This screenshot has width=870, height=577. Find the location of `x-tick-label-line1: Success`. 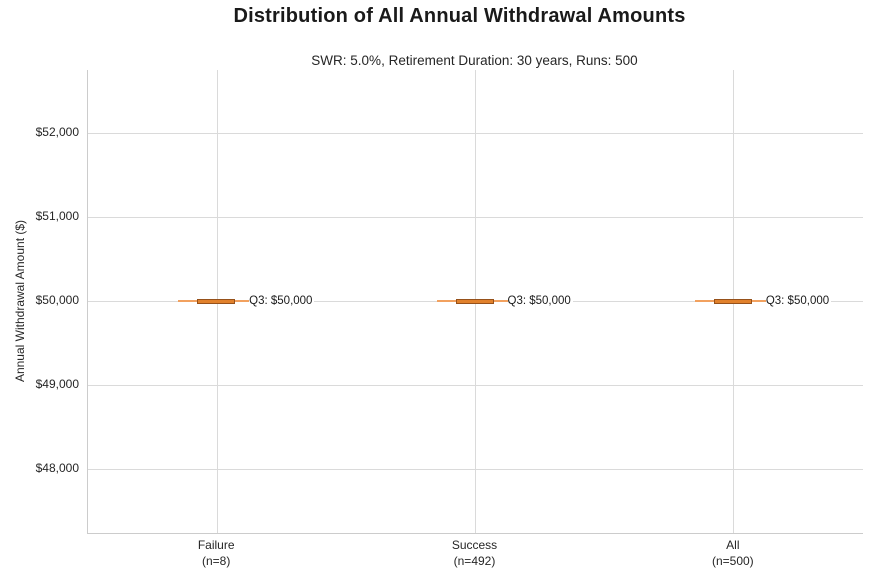

x-tick-label-line1: Success is located at coordinates (474, 545).